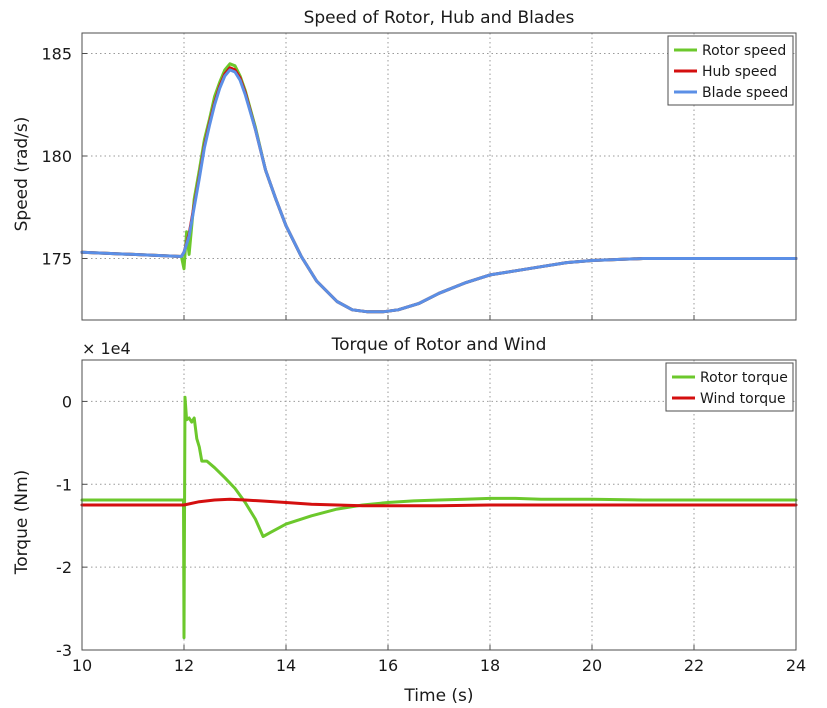  I want to click on torque-x-tick-label: 20, so click(592, 665).